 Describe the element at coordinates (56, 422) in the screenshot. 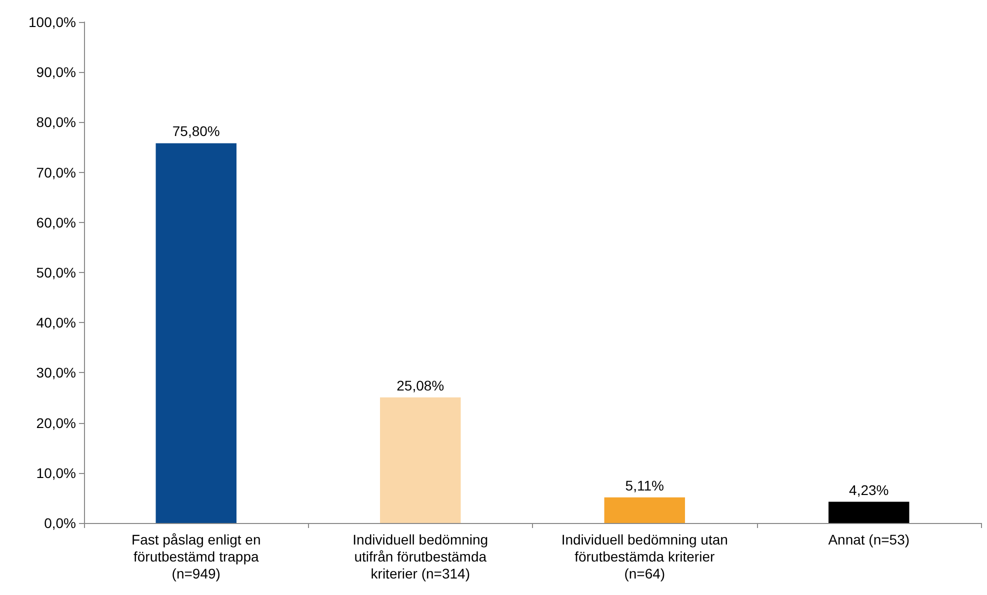

I see `y-tick-label: 20,0%` at that location.